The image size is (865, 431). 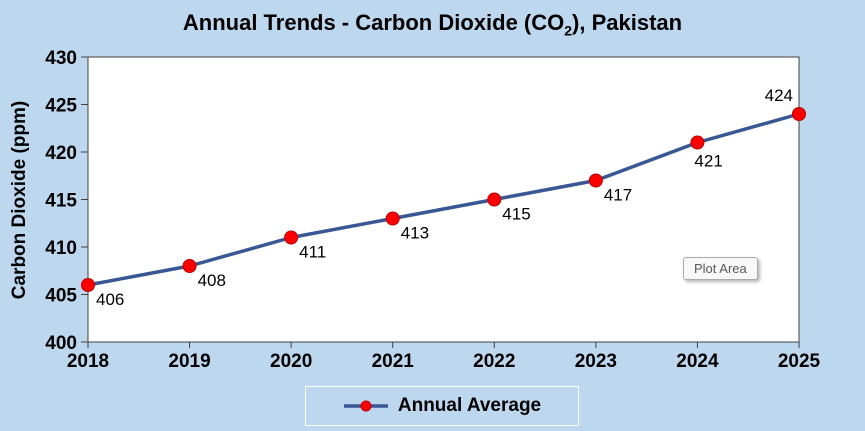 I want to click on x-tick-label: 2025, so click(x=799, y=361).